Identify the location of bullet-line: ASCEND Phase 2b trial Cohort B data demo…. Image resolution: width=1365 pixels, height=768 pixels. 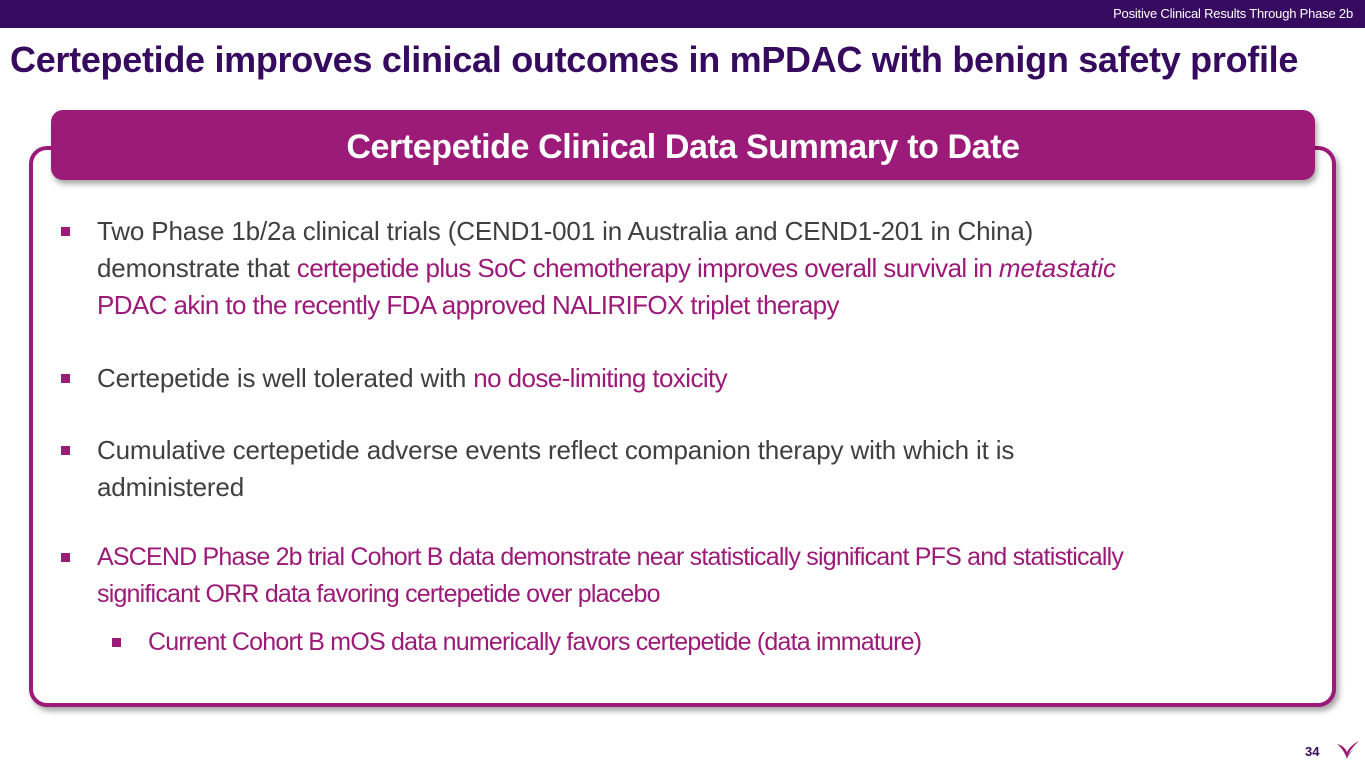
(610, 557).